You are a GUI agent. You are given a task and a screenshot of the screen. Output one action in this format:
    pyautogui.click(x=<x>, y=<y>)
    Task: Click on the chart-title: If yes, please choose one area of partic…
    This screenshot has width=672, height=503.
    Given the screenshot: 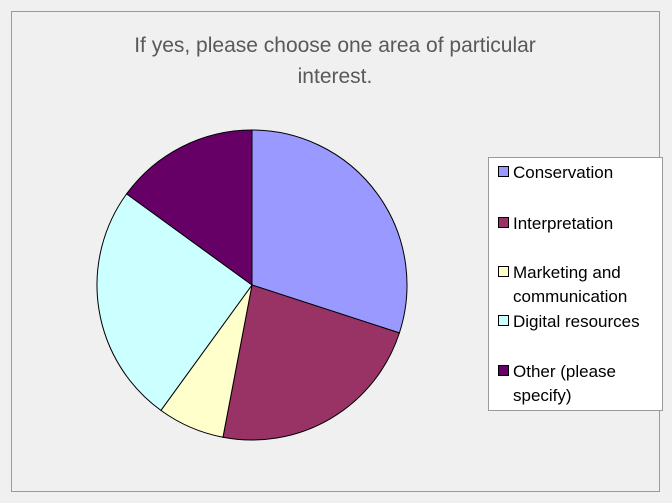 What is the action you would take?
    pyautogui.click(x=335, y=61)
    